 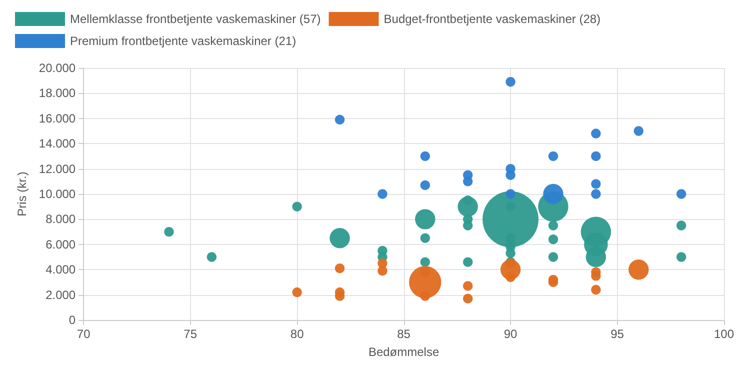 I want to click on legend-label: Mellemklasse frontbetjente vaskemaskiner (57), so click(x=195, y=19).